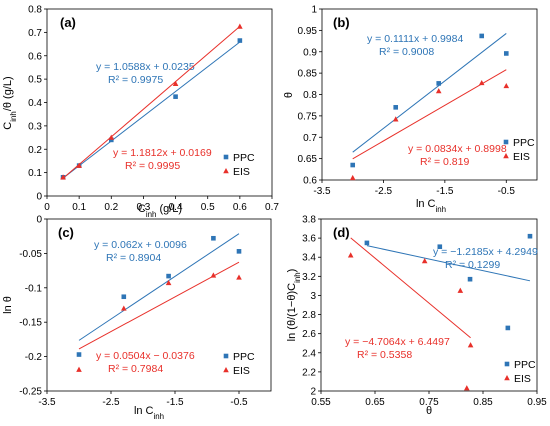  What do you see at coordinates (444, 162) in the screenshot?
I see `r-squared-eis: R² = 0.819` at bounding box center [444, 162].